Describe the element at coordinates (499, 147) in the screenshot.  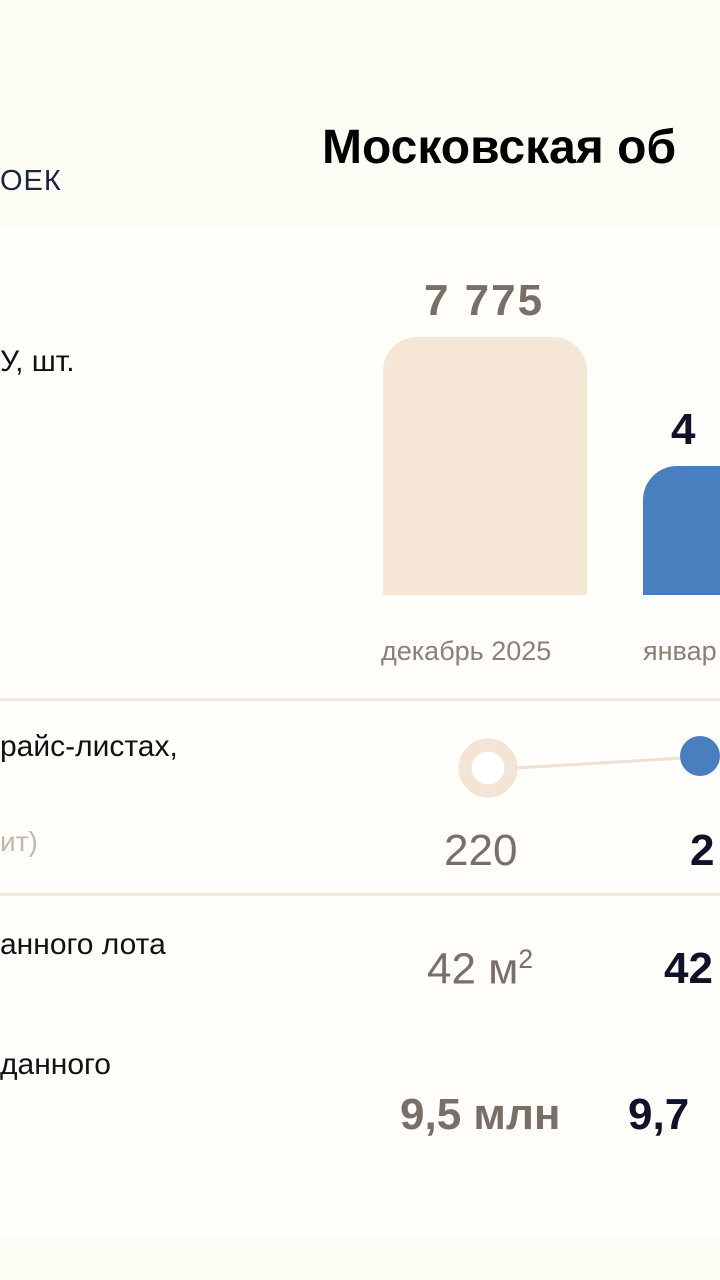
I see `page-title: Московская об` at that location.